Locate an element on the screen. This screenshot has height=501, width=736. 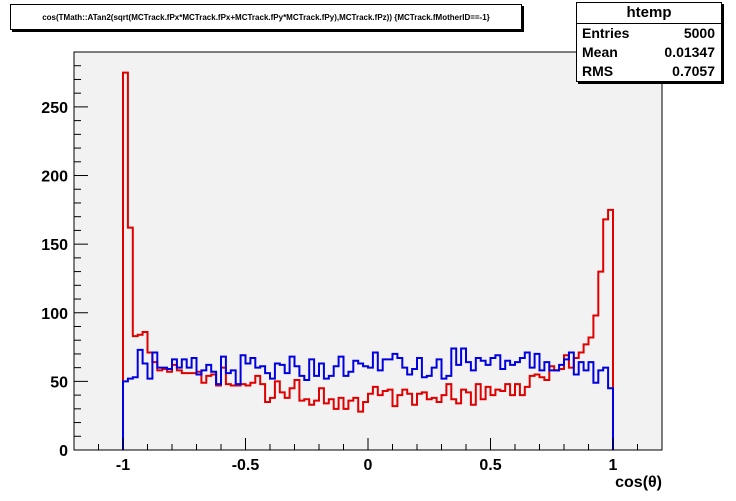
y-tick-label: 150 is located at coordinates (54, 245).